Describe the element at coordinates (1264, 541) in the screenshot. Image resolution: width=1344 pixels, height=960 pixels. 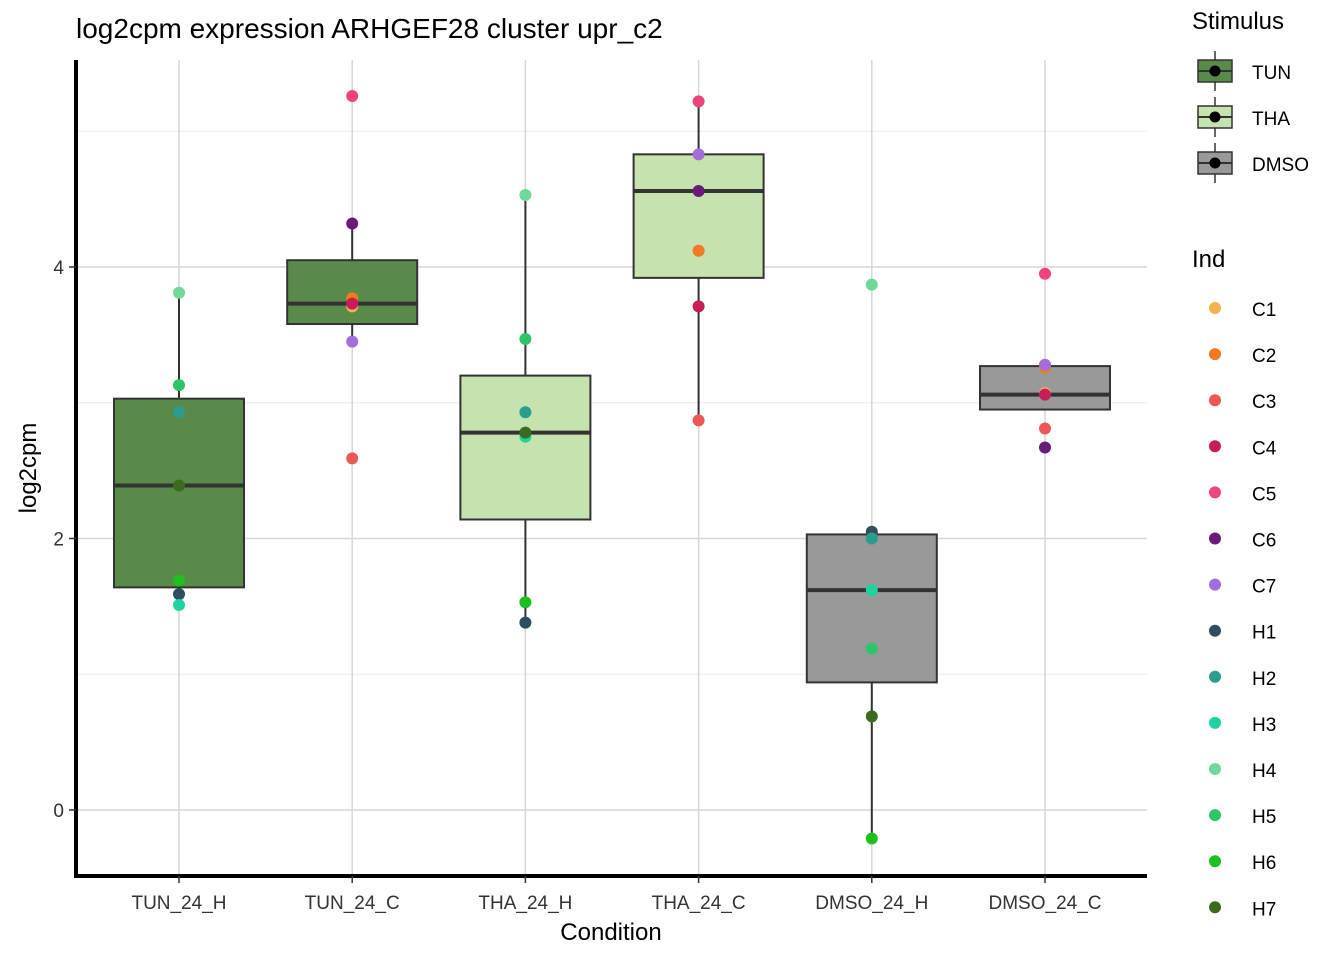
I see `legend-ind-label: C6` at that location.